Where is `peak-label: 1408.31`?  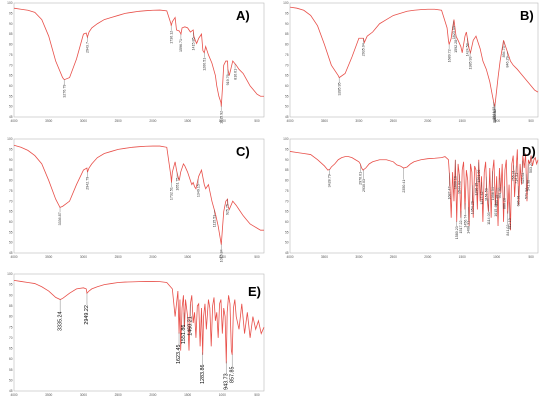
peak-label: 1408.31 is located at coordinates (469, 227).